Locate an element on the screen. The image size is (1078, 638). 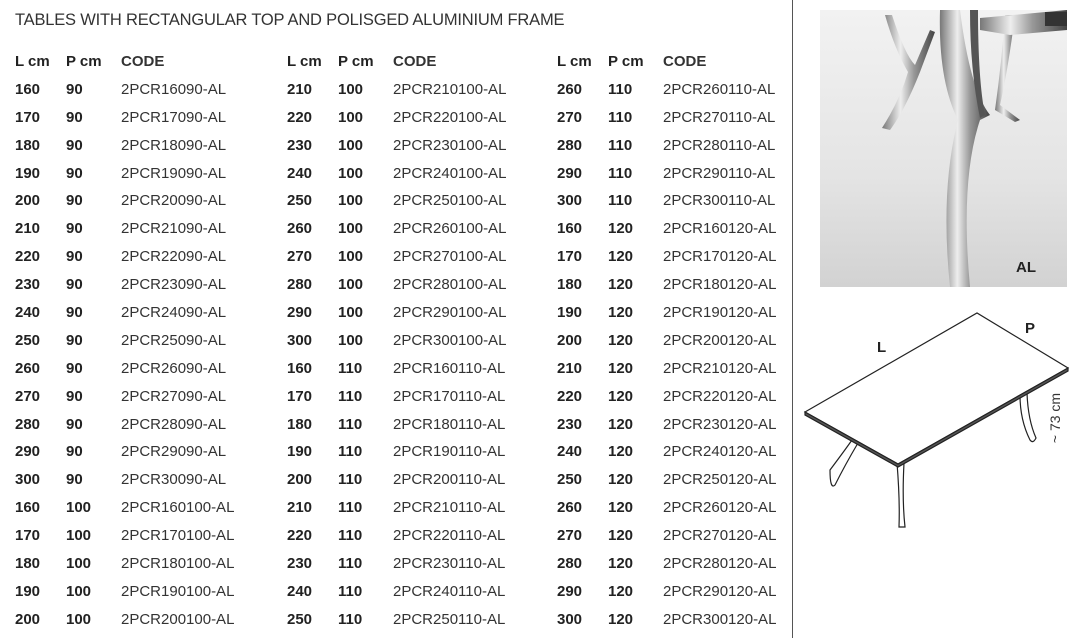
code-cell: 2PCR26090-AL is located at coordinates (174, 368).